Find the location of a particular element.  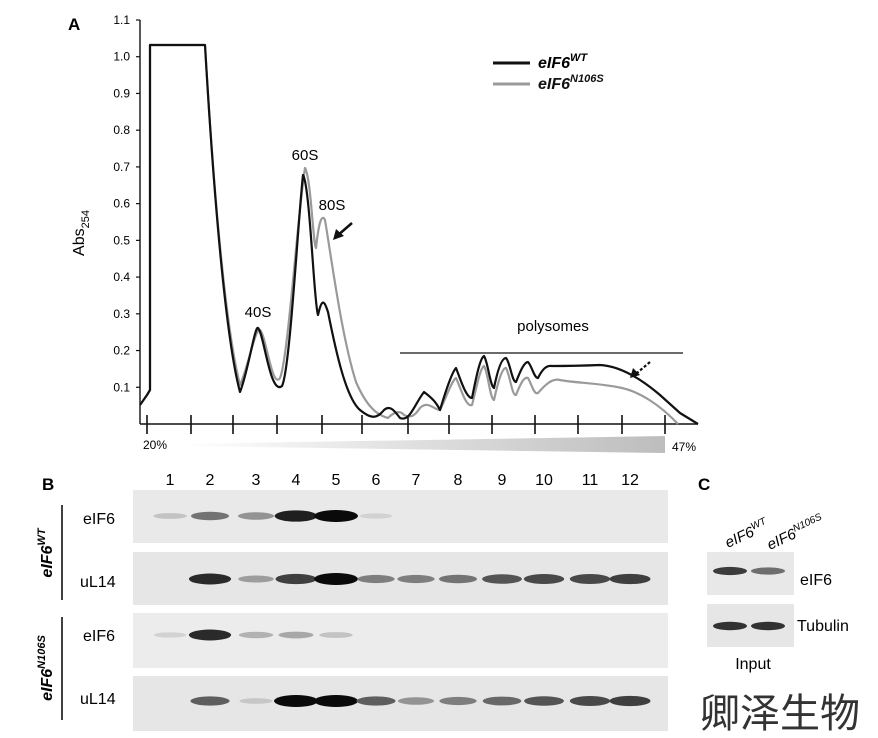

lane-number: 12 is located at coordinates (630, 480).